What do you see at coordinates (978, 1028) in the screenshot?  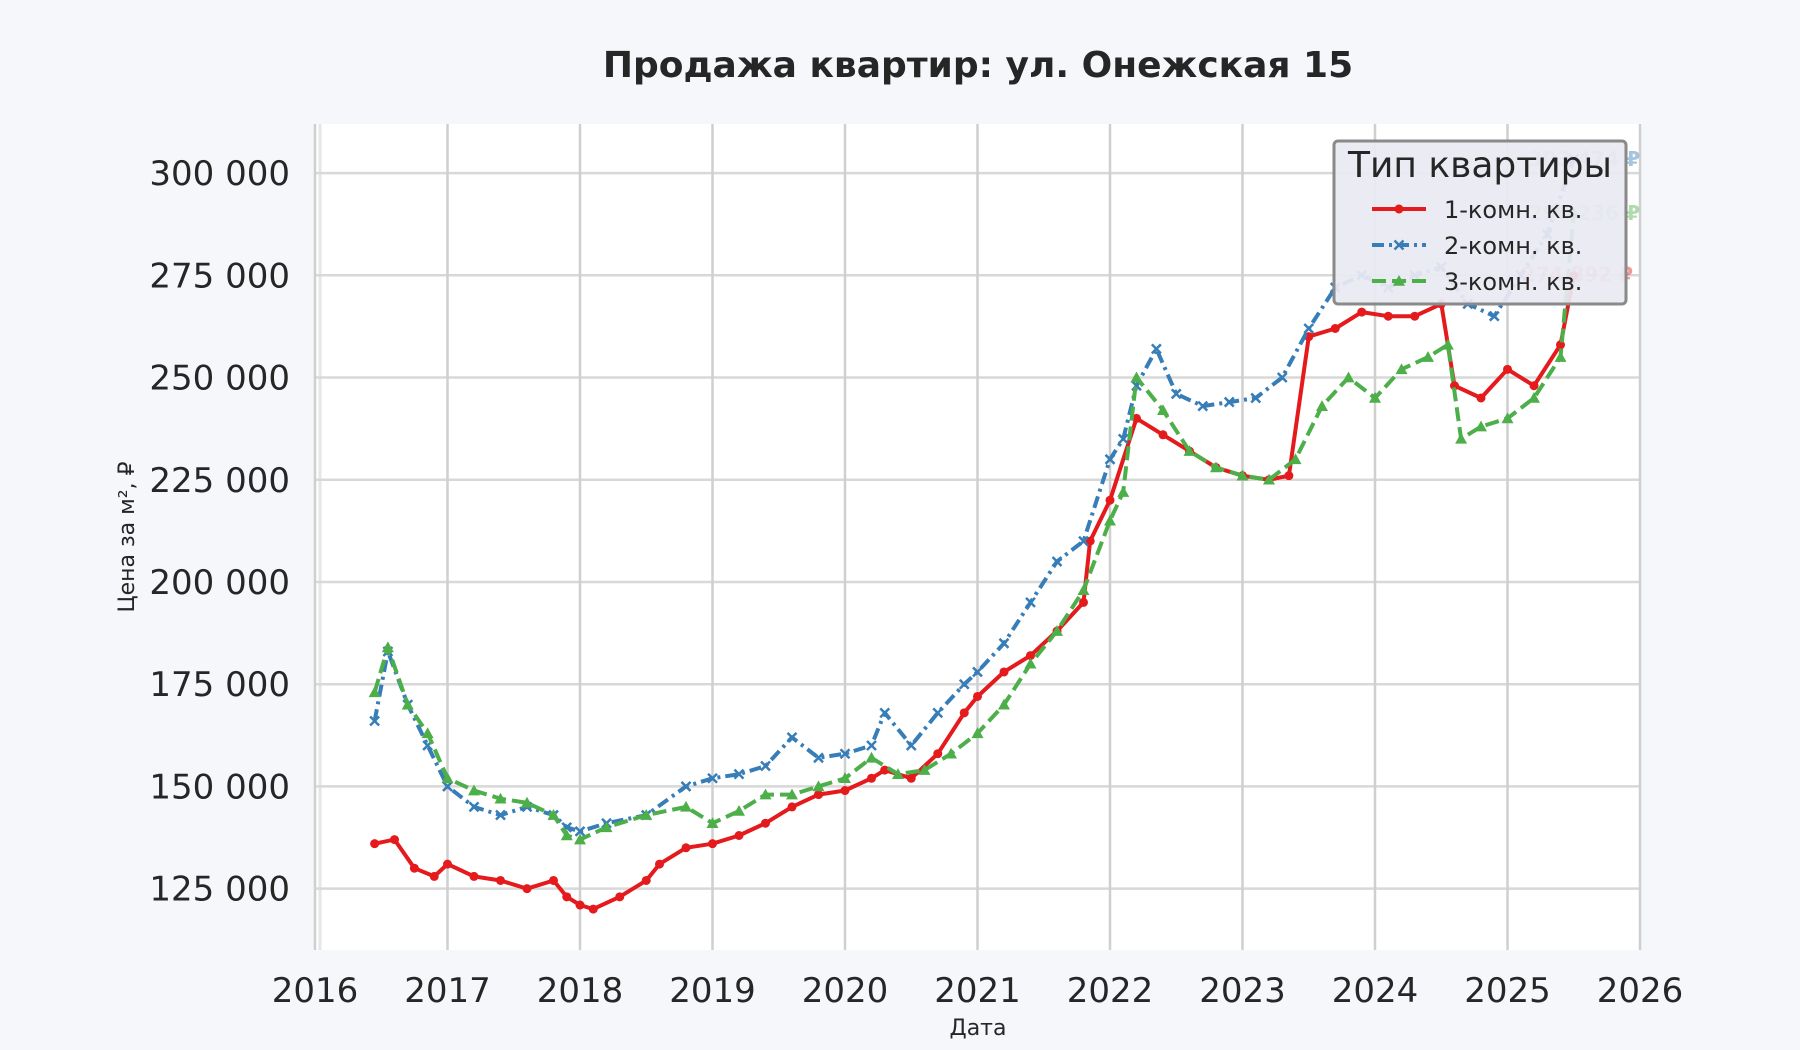 I see `x-axis-label: Дата` at bounding box center [978, 1028].